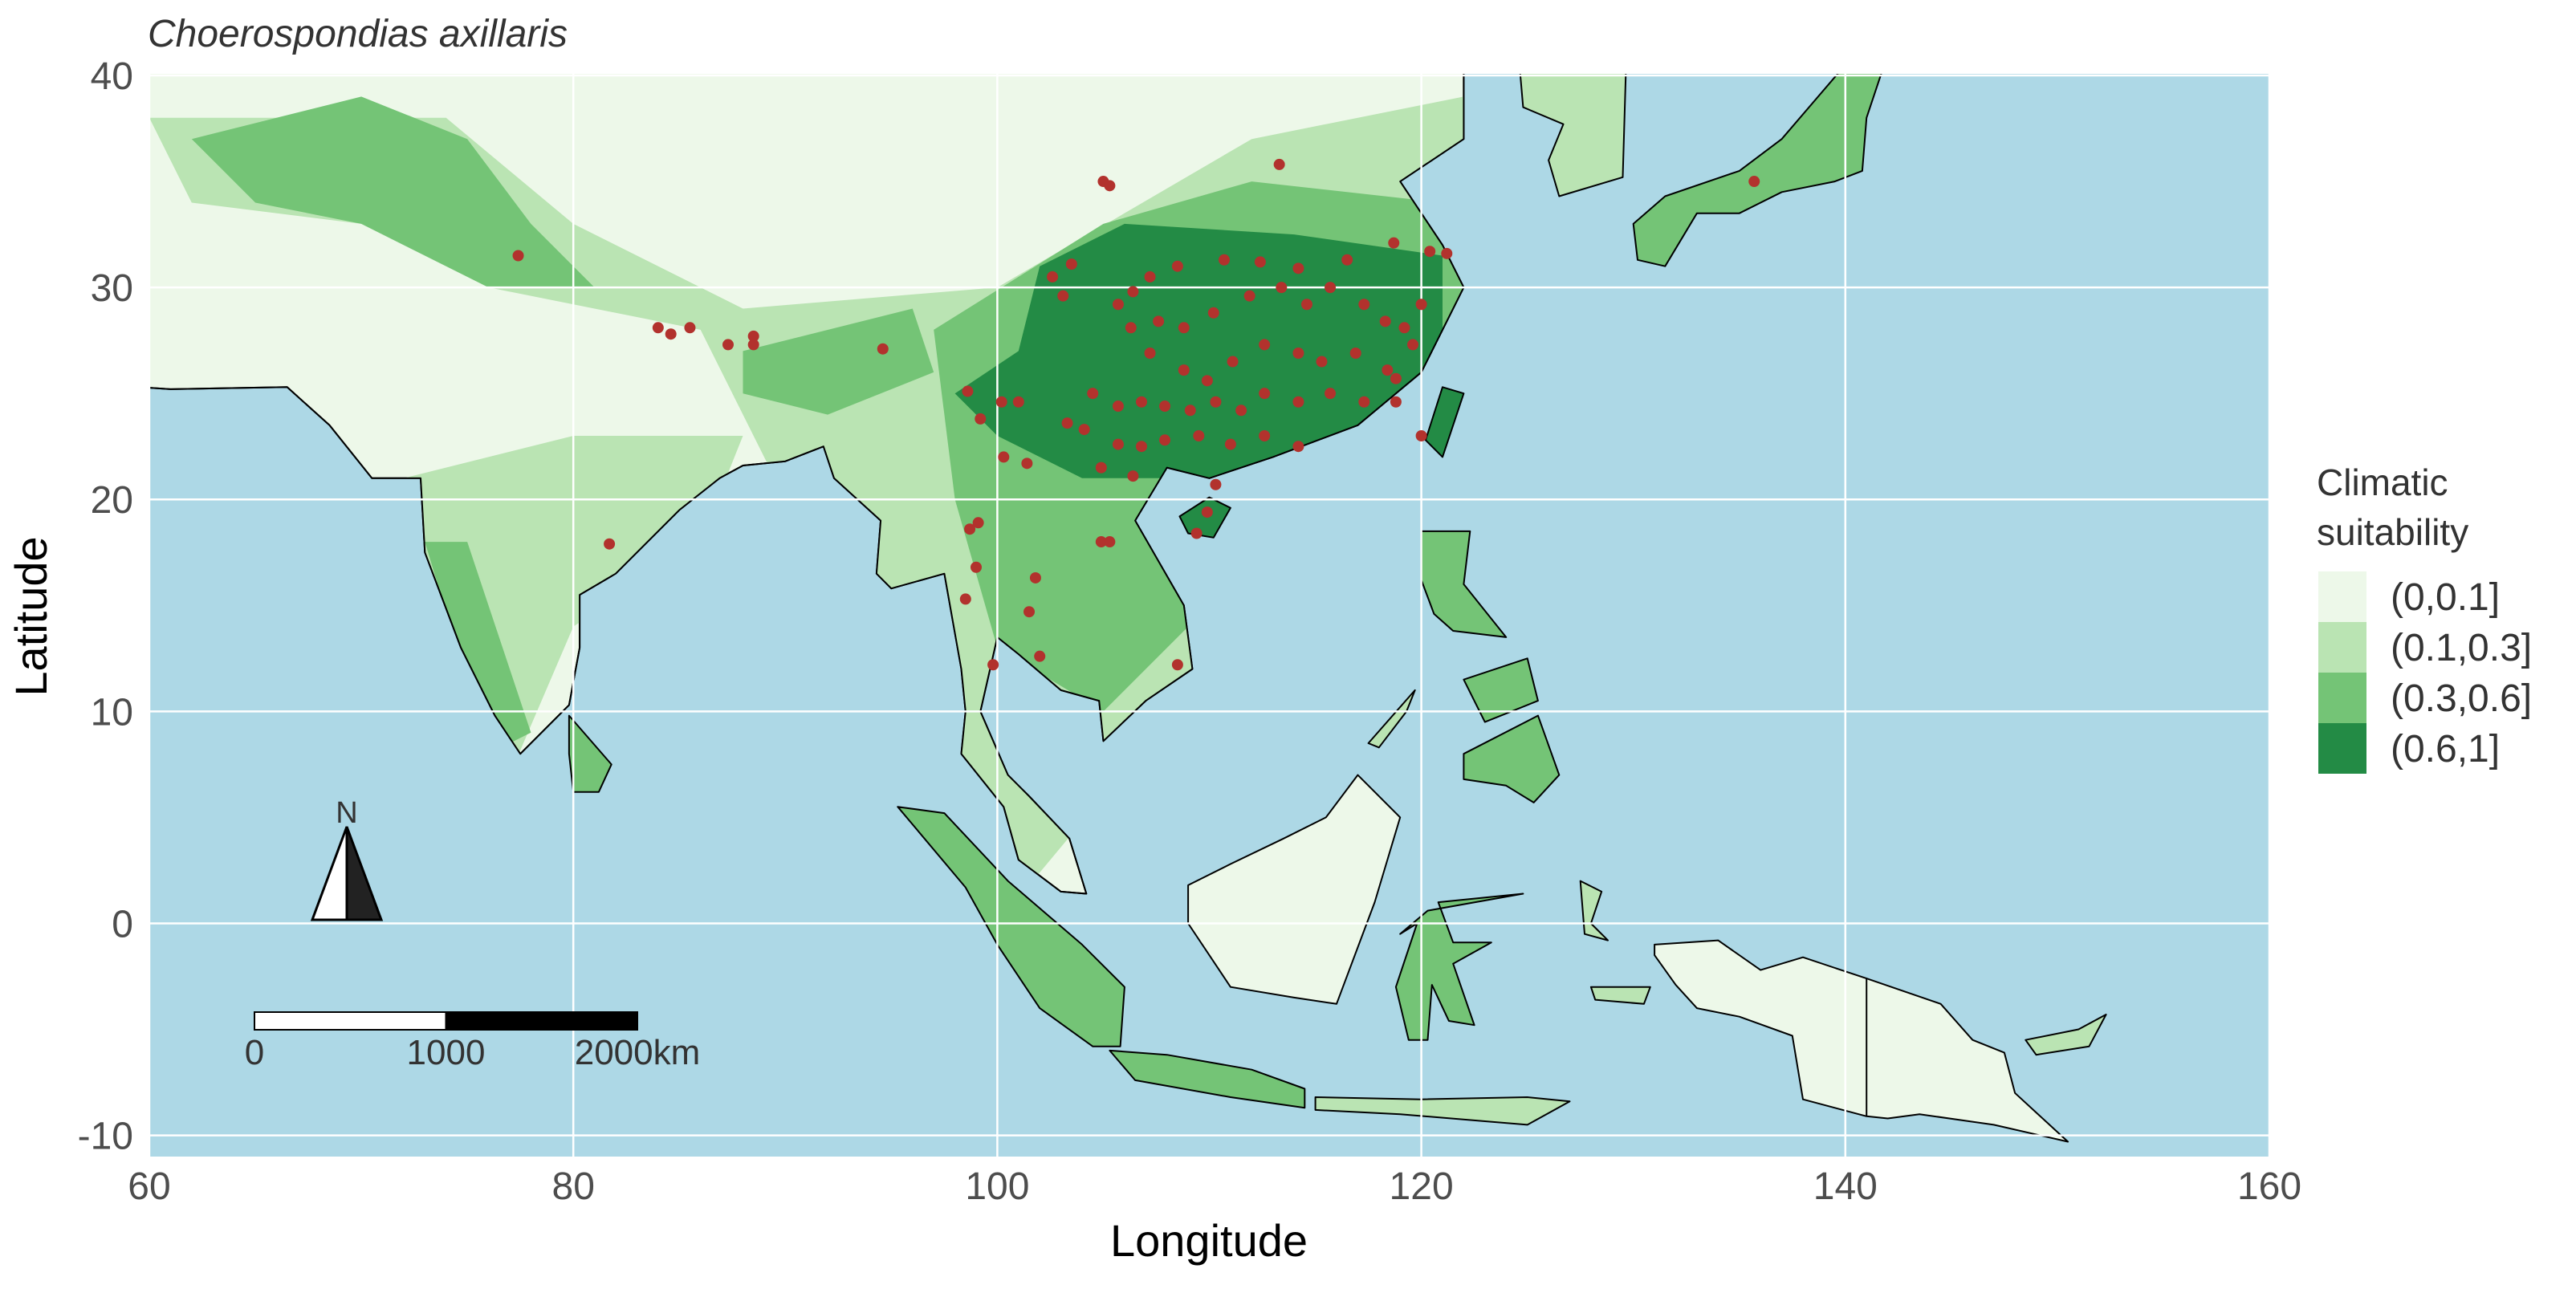 The height and width of the screenshot is (1289, 2576). What do you see at coordinates (1295, 889) in the screenshot?
I see `borneo` at bounding box center [1295, 889].